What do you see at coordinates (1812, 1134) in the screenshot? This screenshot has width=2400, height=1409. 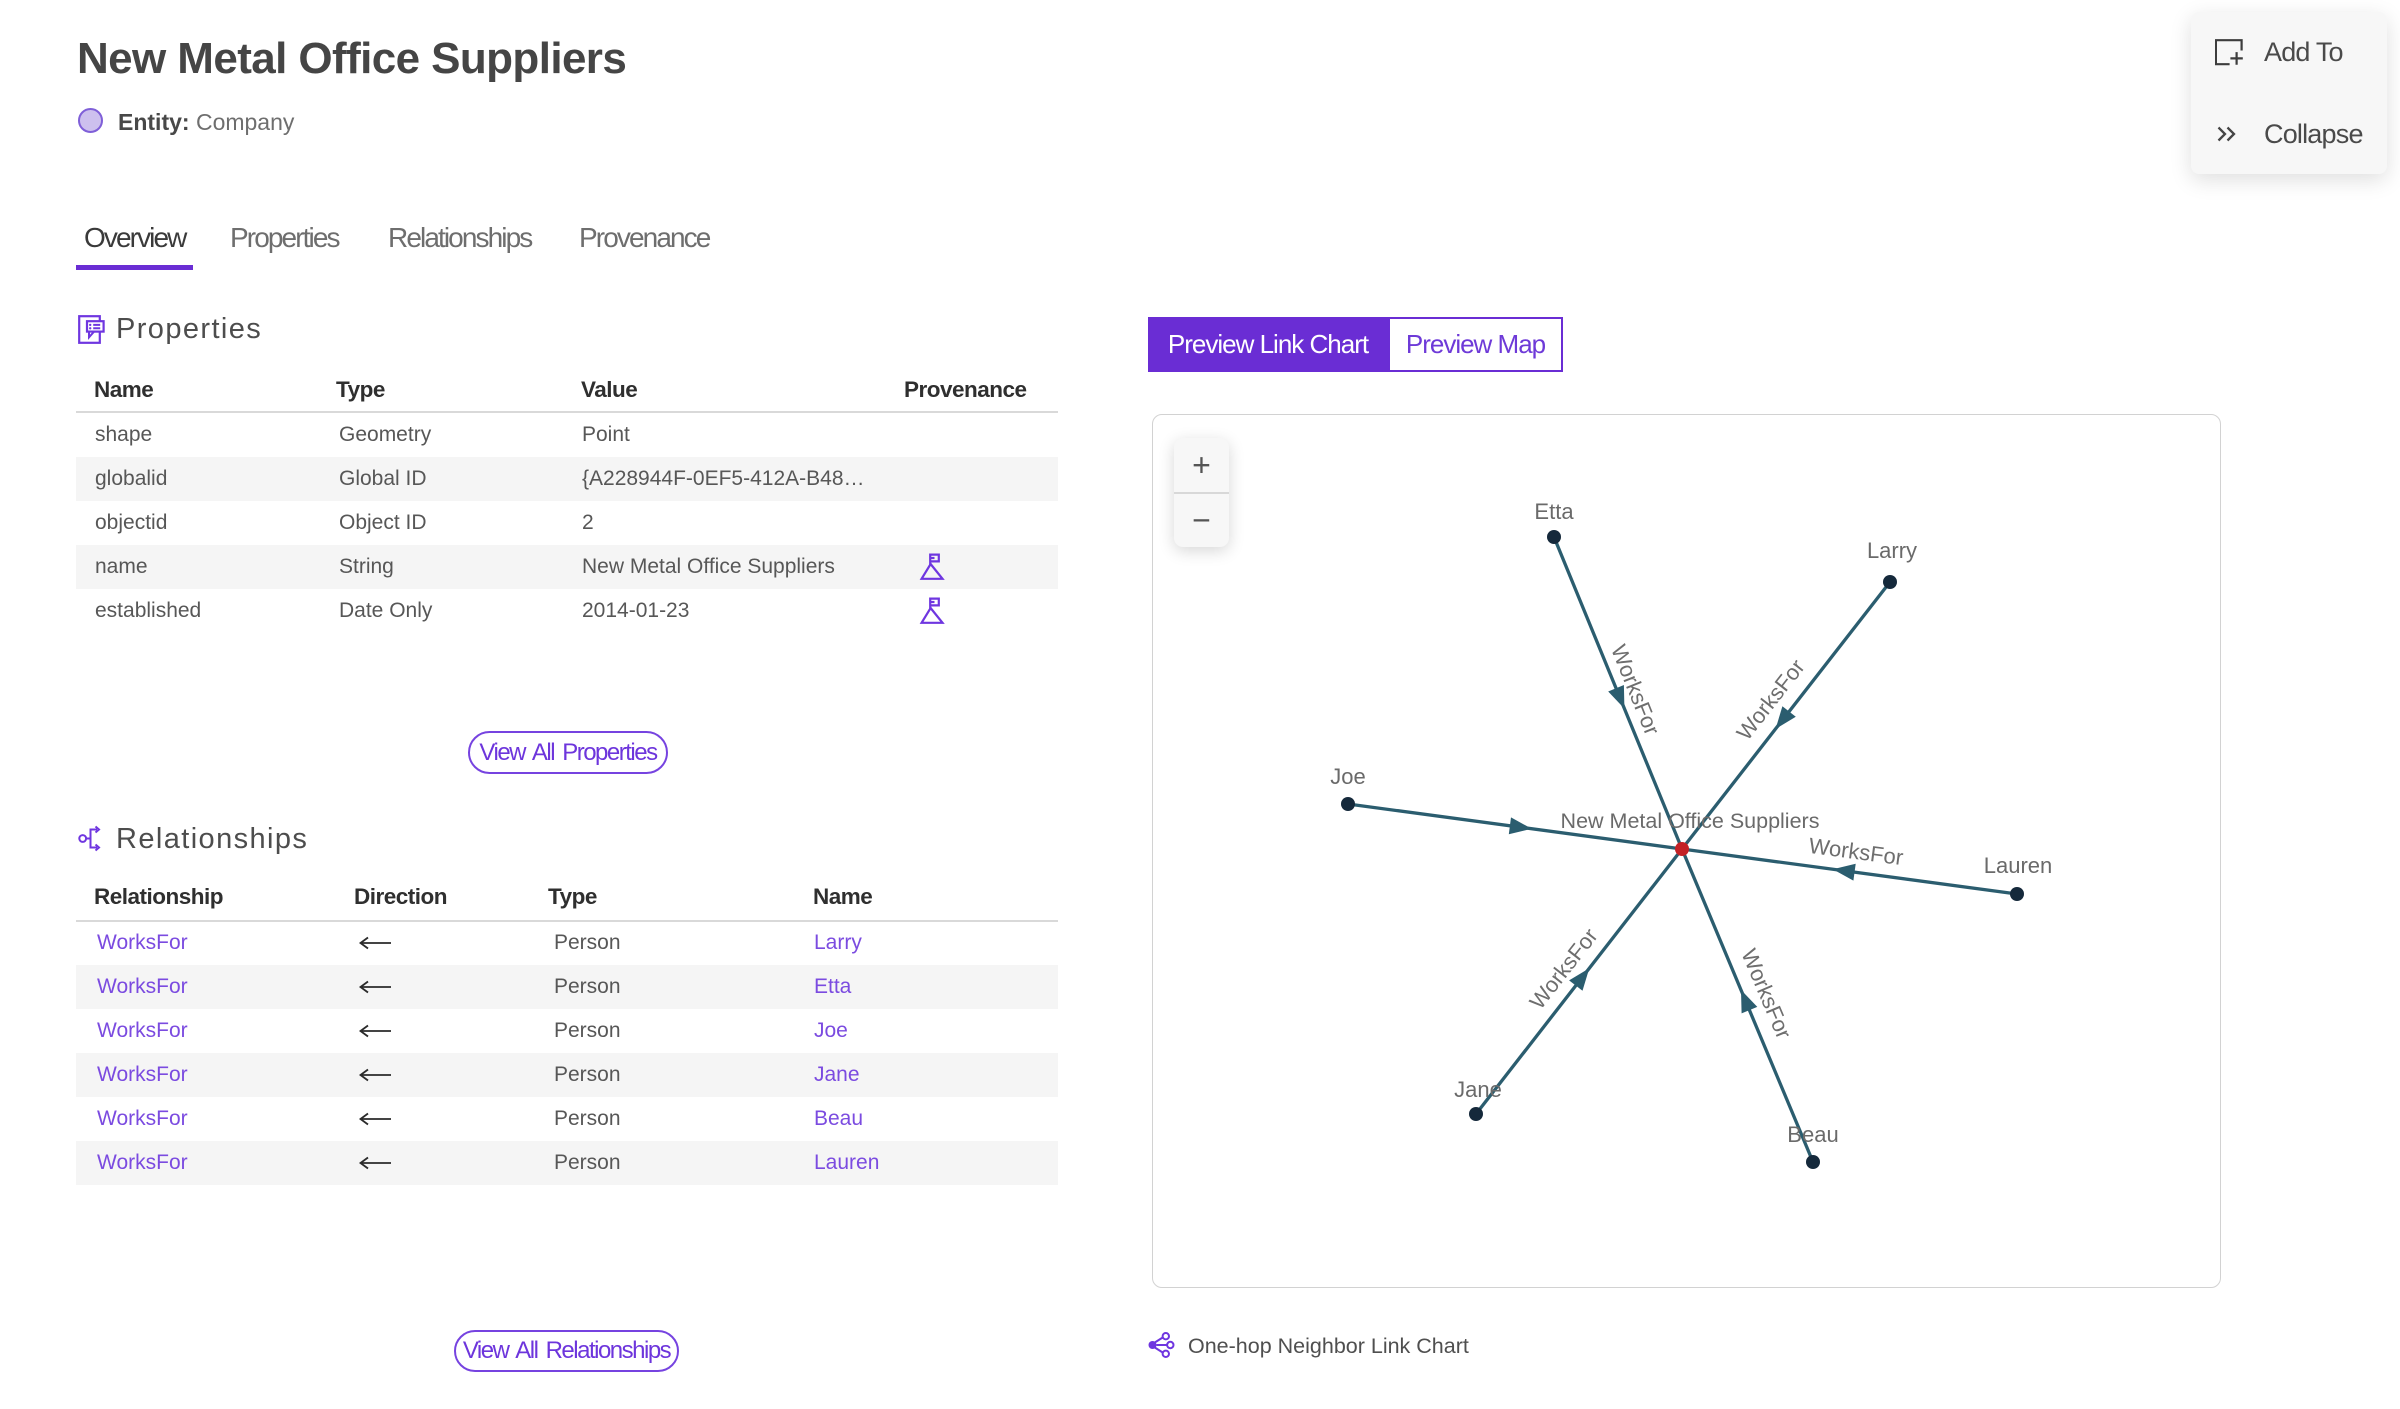 I see `svg-text: Beau` at bounding box center [1812, 1134].